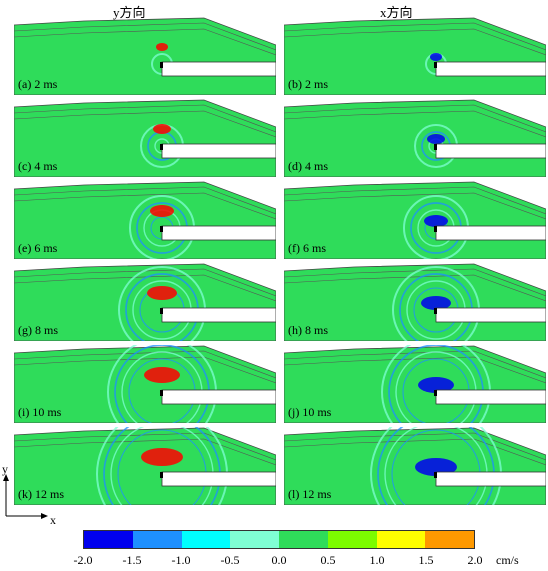 The width and height of the screenshot is (548, 571). Describe the element at coordinates (308, 166) in the screenshot. I see `panel-label: (d) 4 ms` at that location.